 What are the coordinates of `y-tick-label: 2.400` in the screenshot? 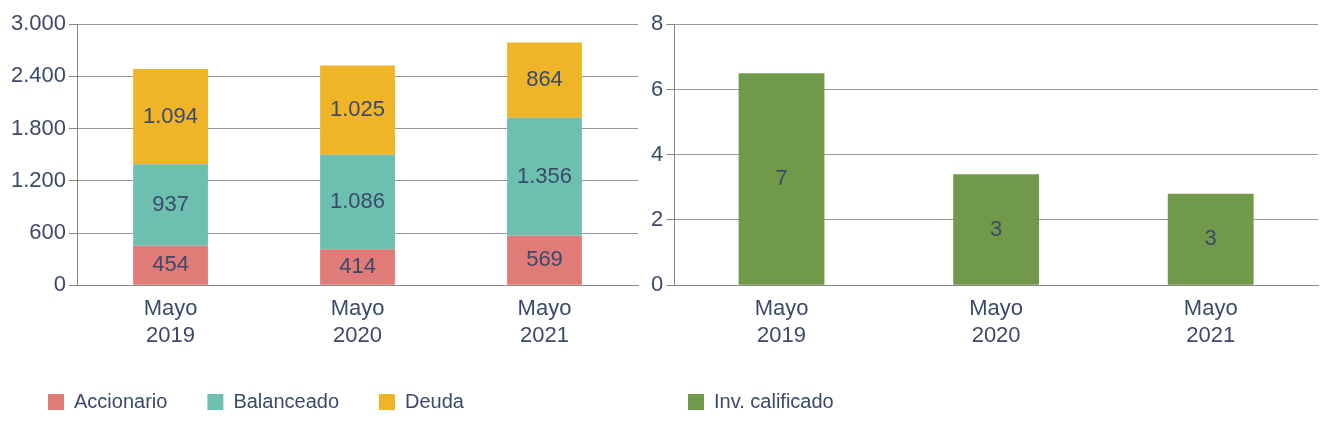 It's located at (38, 75).